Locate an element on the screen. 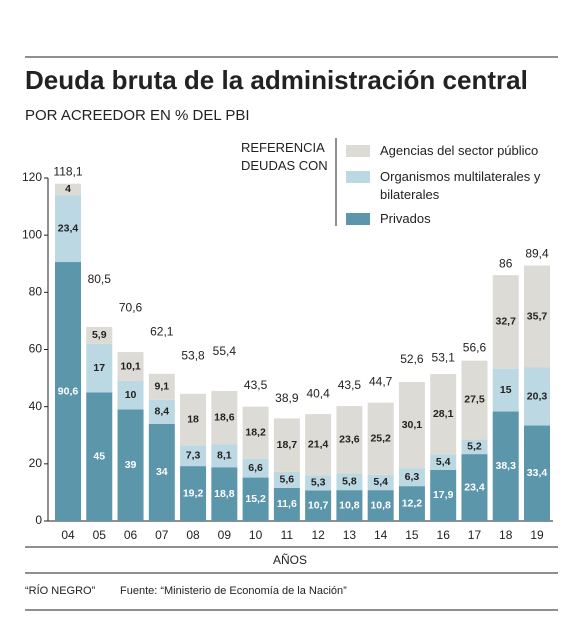  y-tick-label: 0 is located at coordinates (38, 520).